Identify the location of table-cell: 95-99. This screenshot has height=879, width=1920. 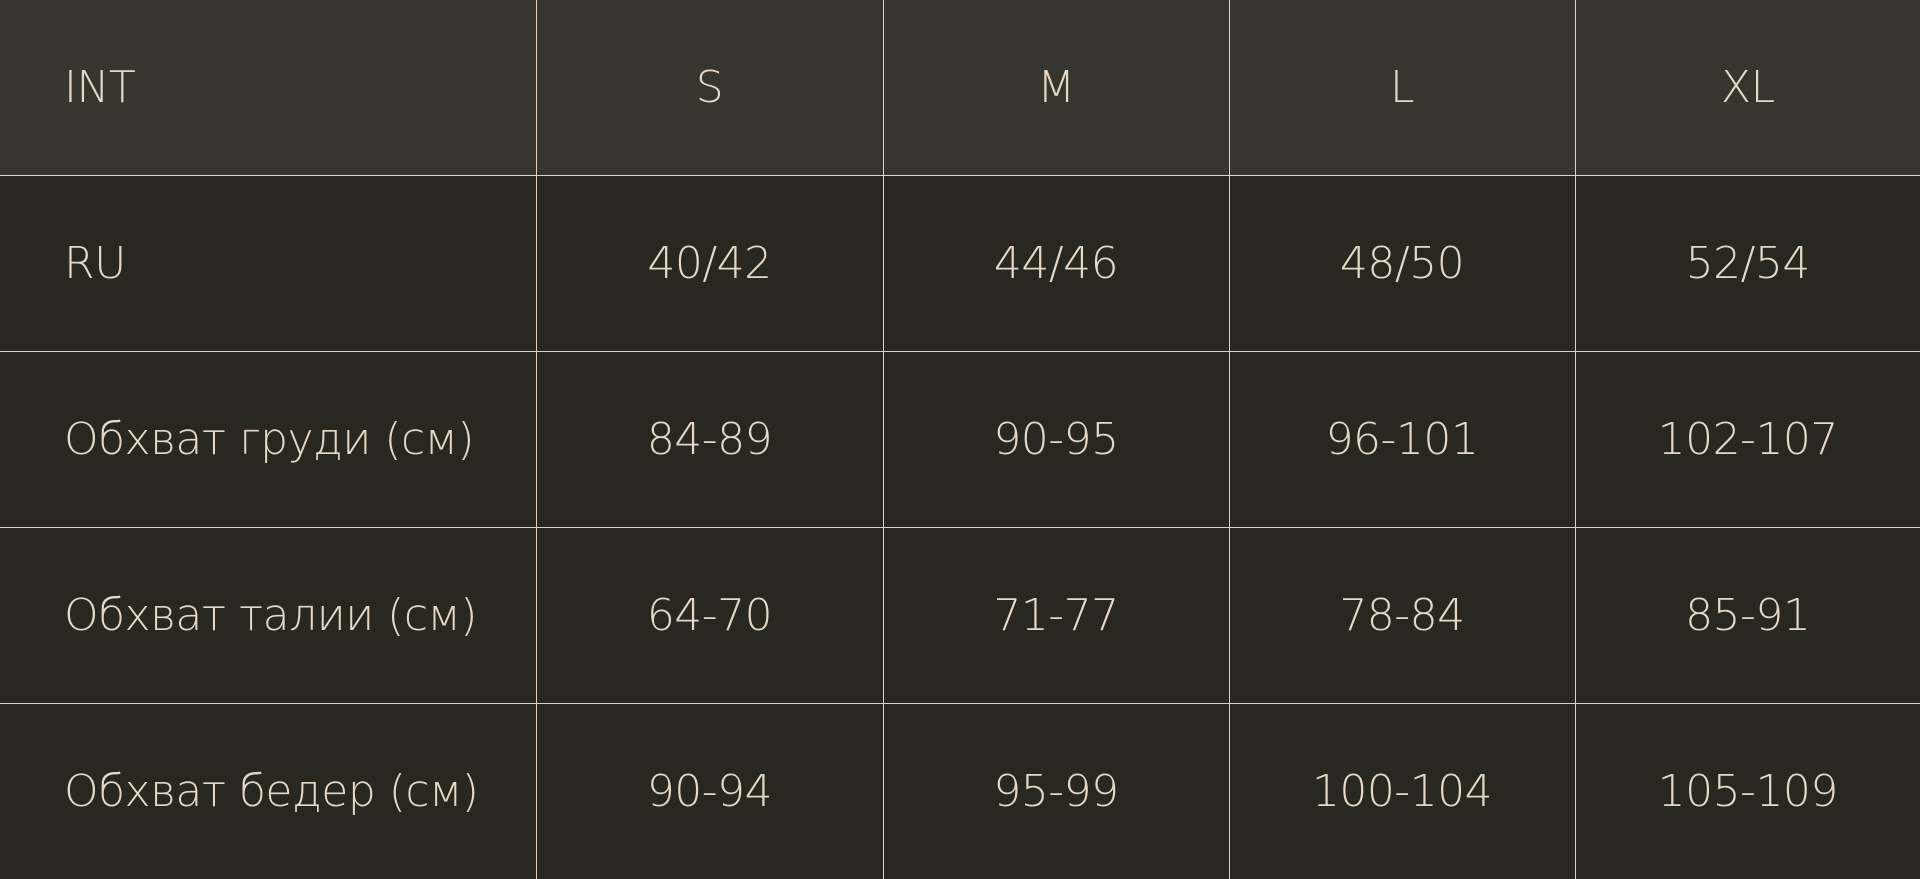
(1056, 791).